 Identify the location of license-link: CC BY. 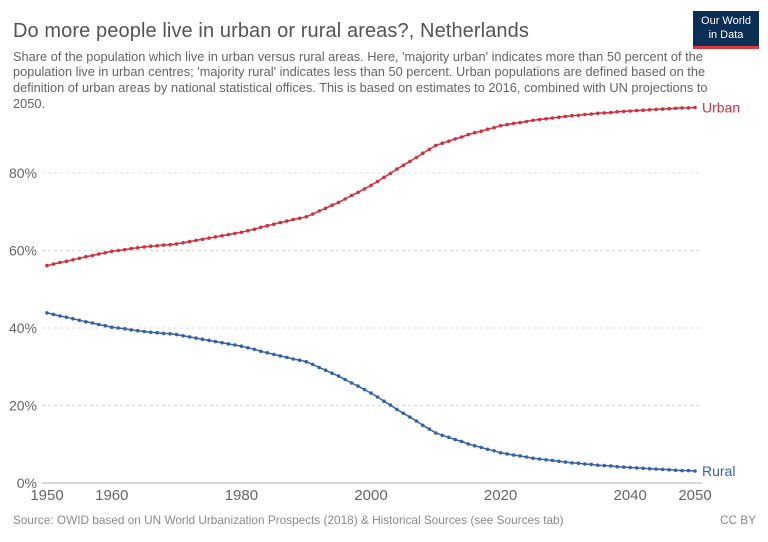
(737, 520).